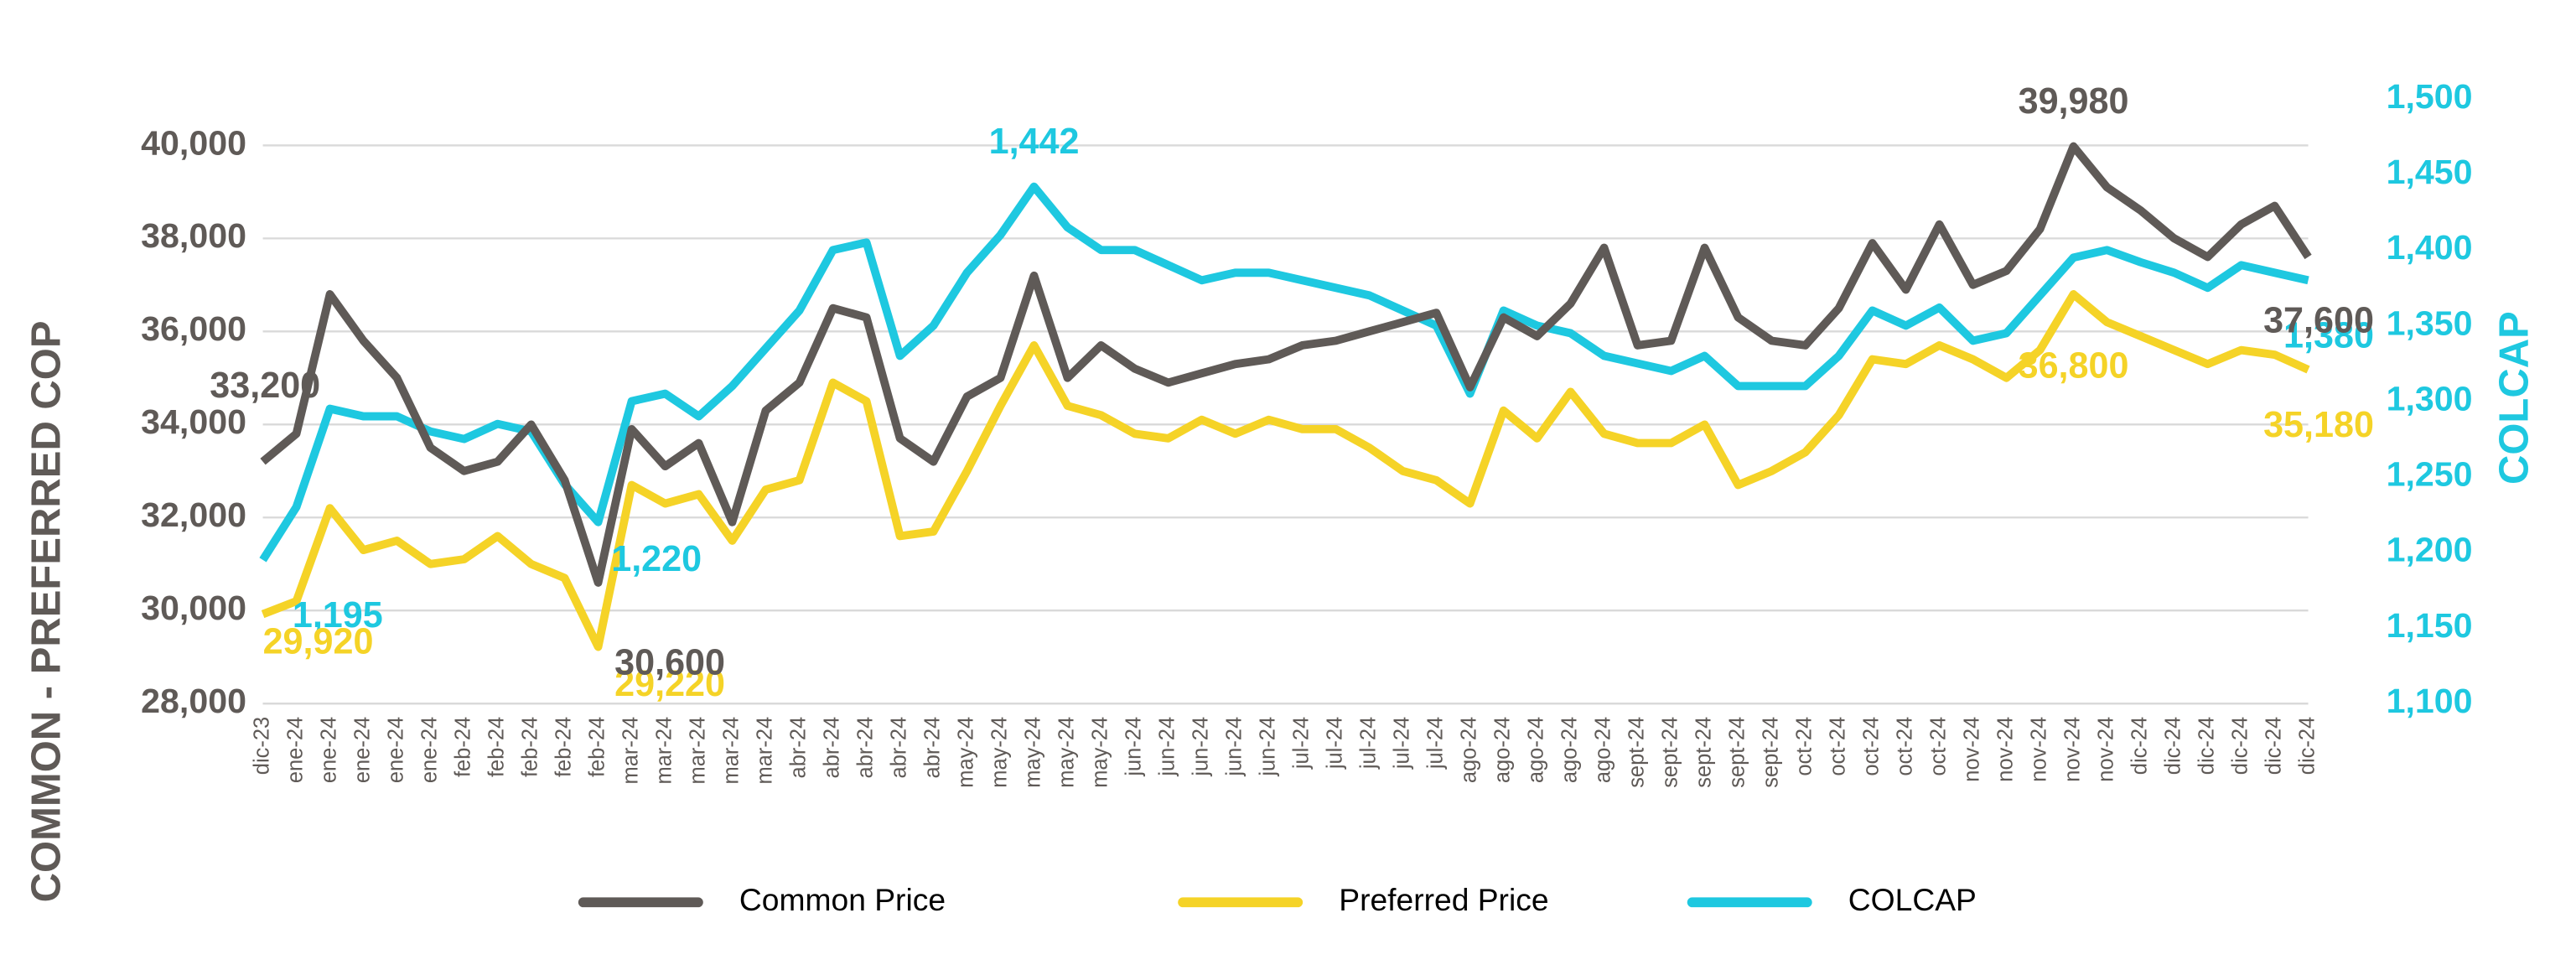 This screenshot has height=970, width=2576. I want to click on legend-label: Common Price, so click(842, 899).